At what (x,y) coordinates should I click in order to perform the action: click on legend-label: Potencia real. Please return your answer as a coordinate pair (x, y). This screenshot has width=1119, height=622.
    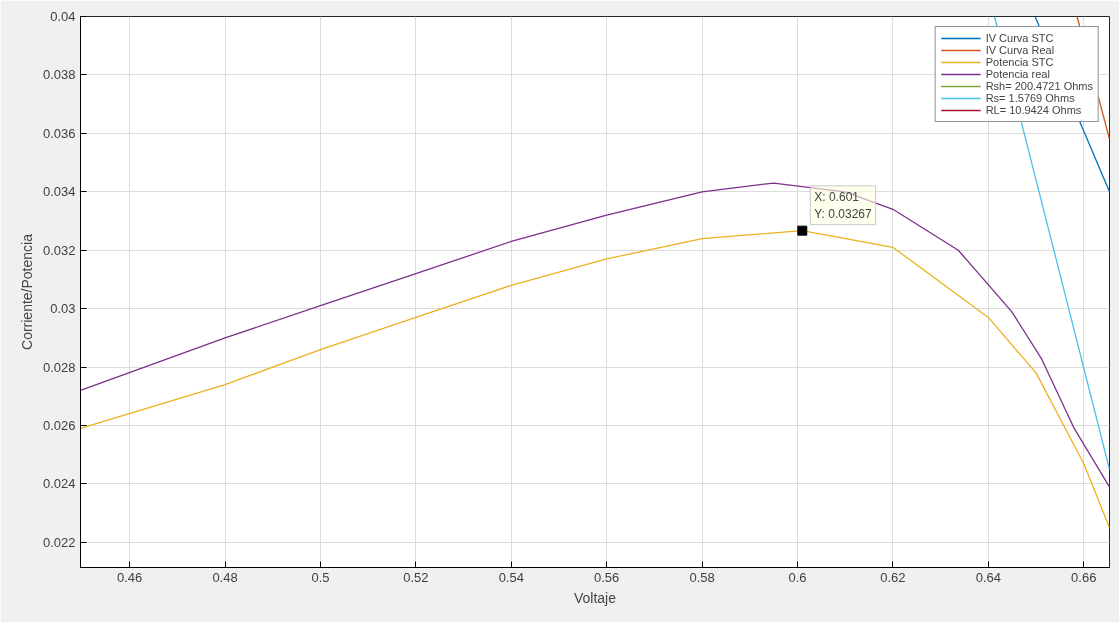
    Looking at the image, I should click on (1017, 74).